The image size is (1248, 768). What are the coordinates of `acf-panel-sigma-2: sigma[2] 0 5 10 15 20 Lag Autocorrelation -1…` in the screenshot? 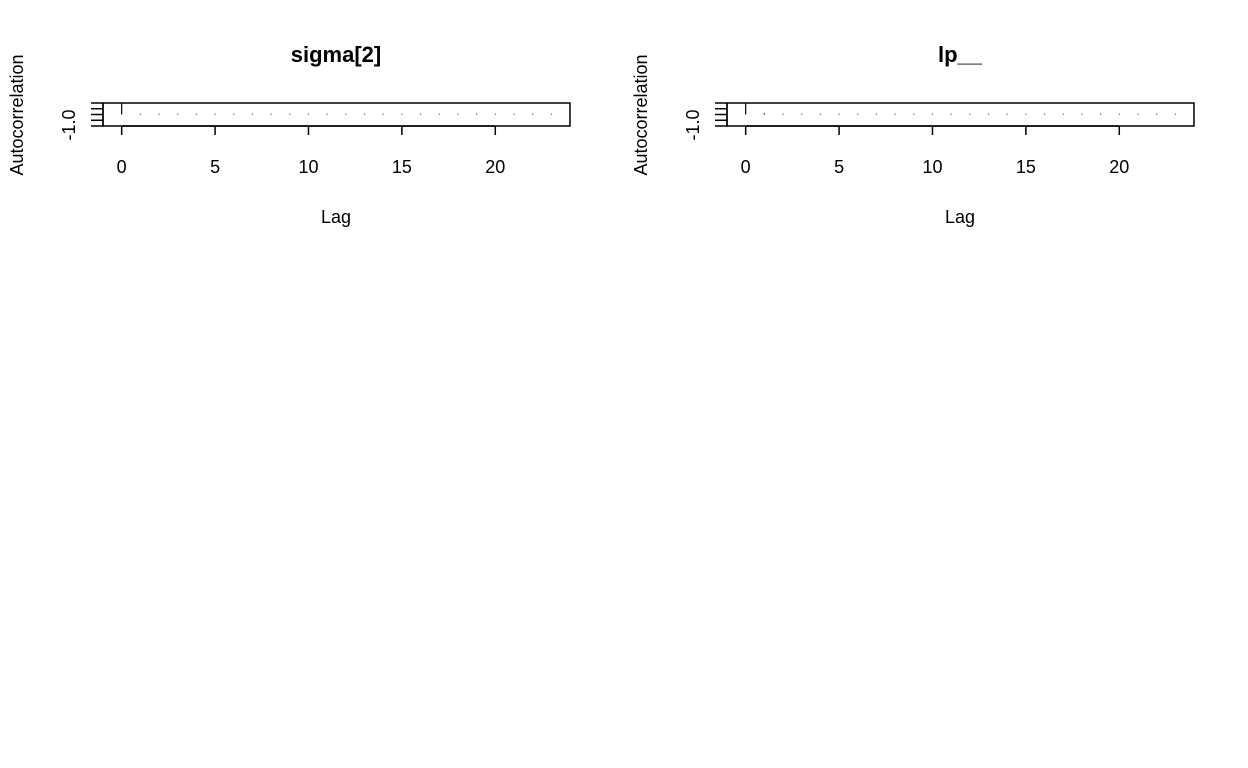 It's located at (289, 134).